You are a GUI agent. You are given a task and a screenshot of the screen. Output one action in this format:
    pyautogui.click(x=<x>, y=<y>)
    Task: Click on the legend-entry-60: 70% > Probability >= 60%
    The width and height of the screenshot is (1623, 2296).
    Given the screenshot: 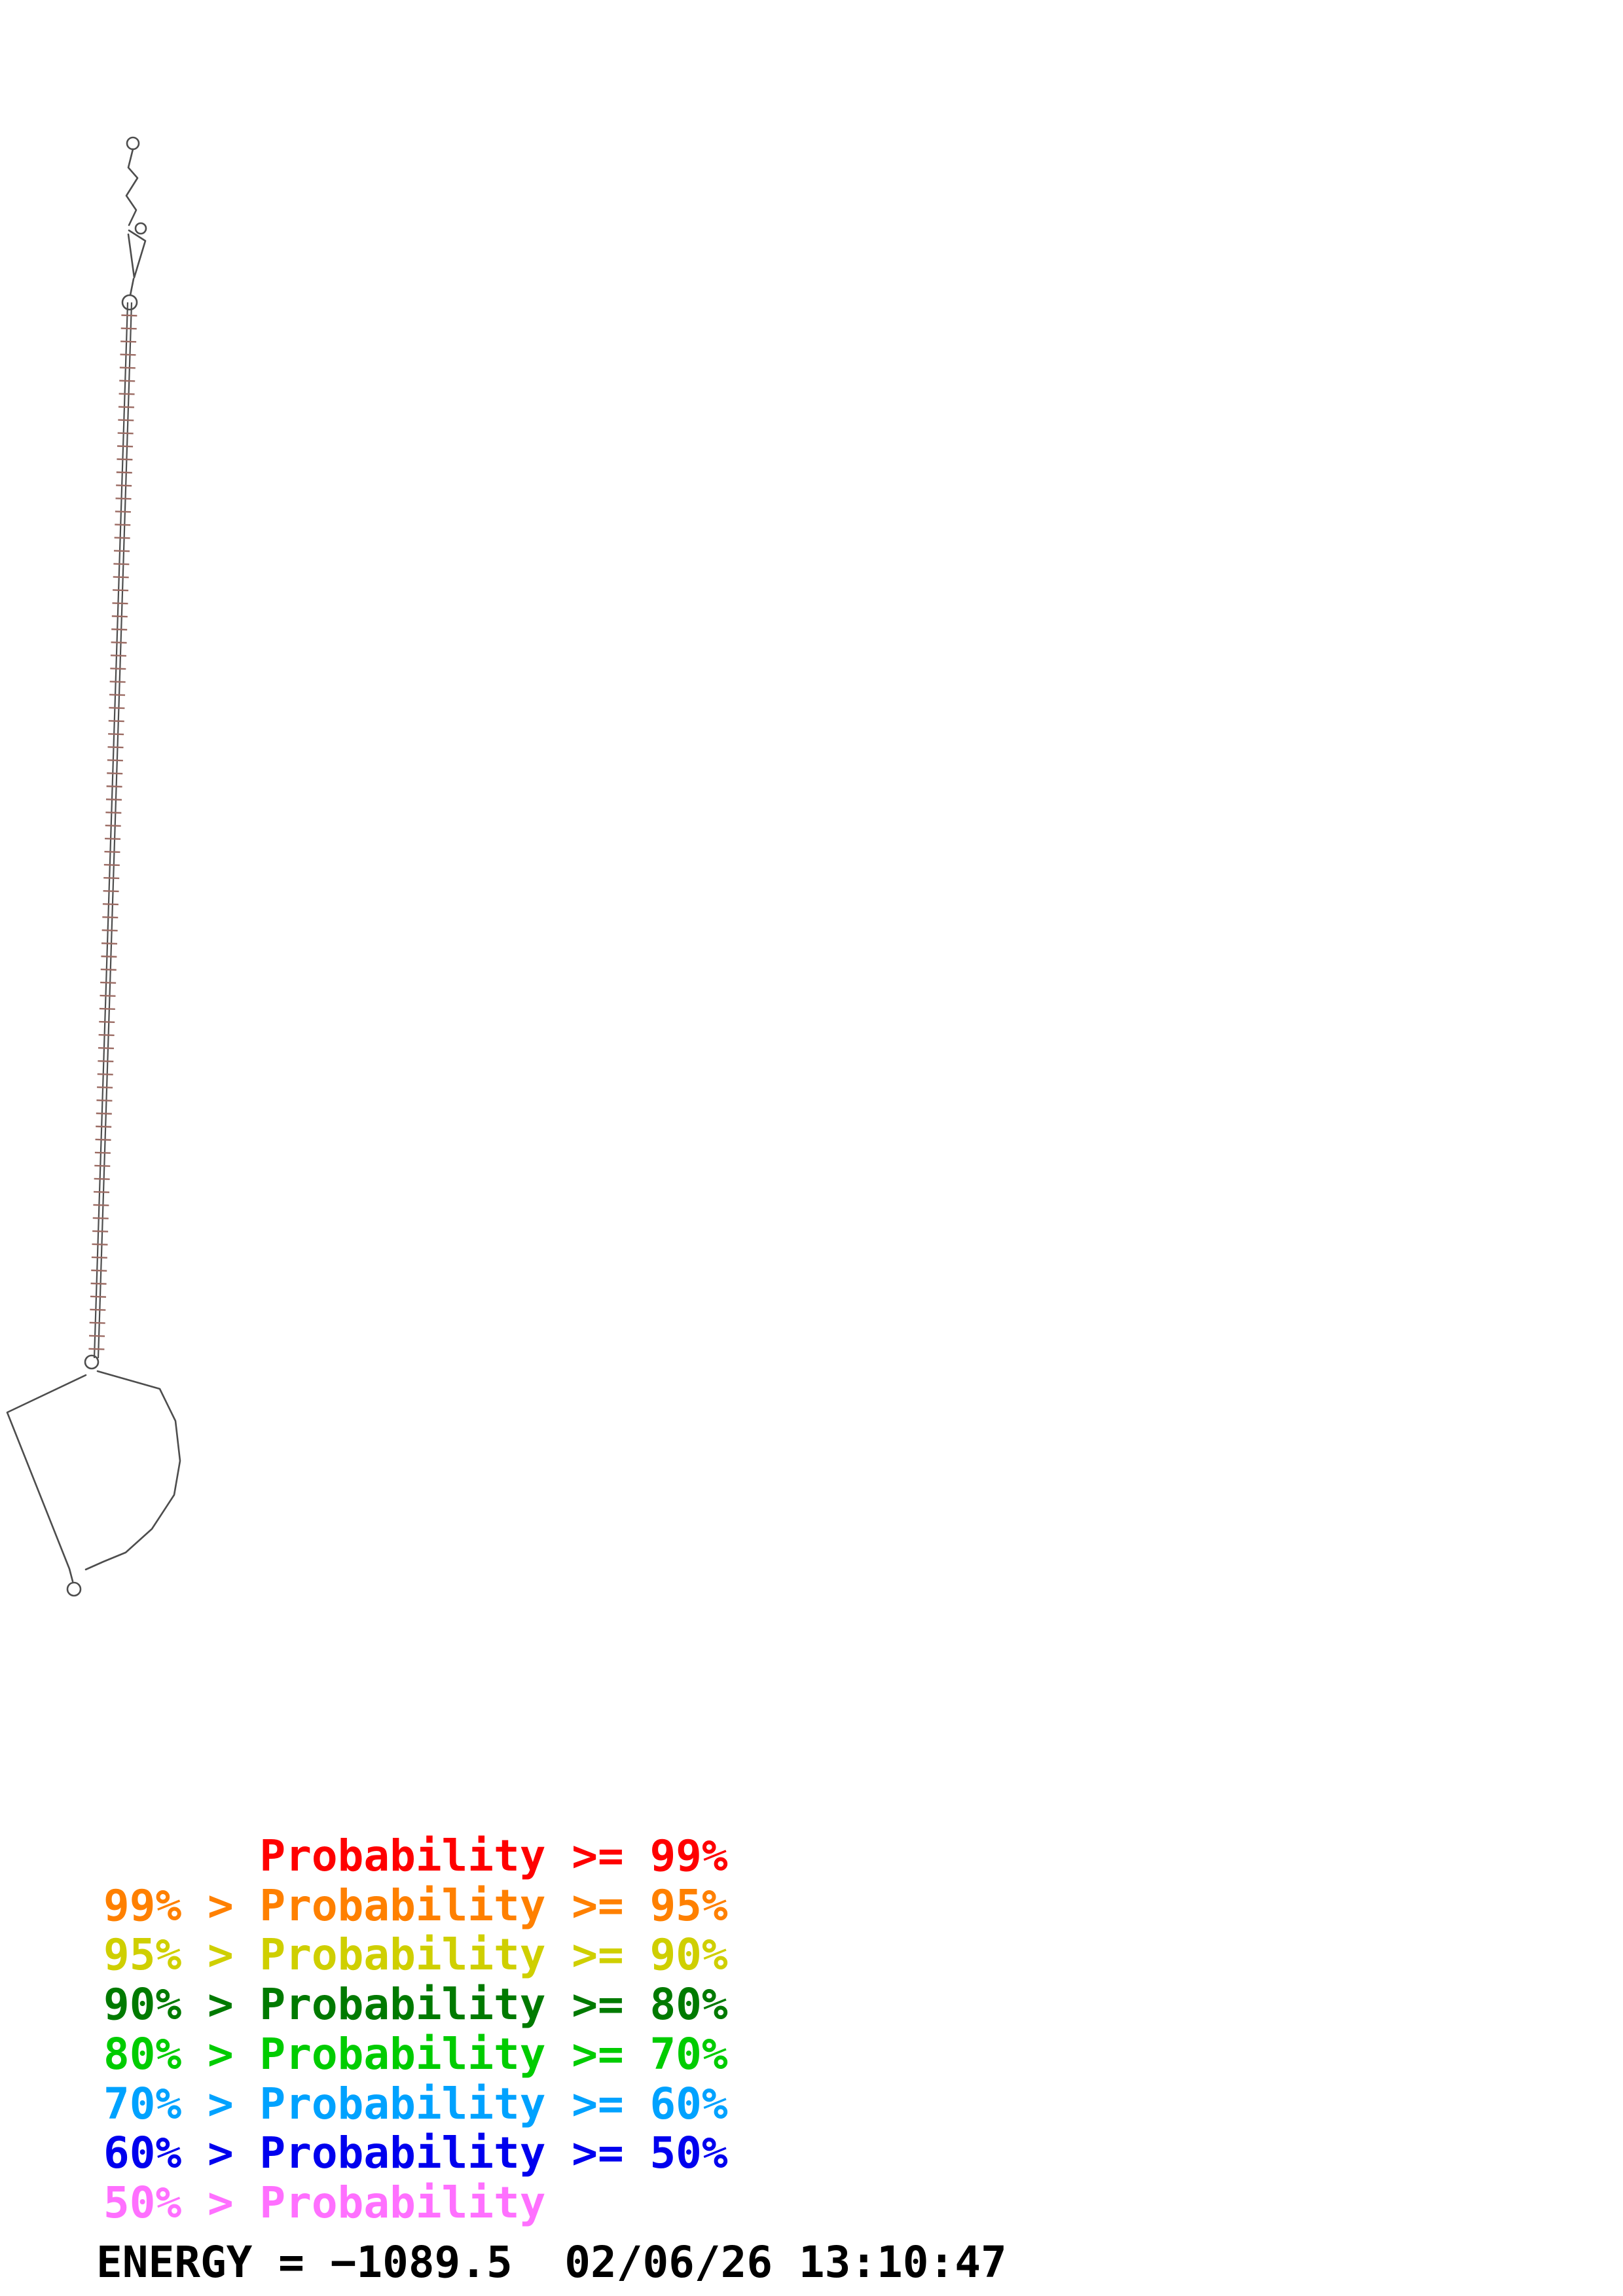 What is the action you would take?
    pyautogui.click(x=415, y=2103)
    